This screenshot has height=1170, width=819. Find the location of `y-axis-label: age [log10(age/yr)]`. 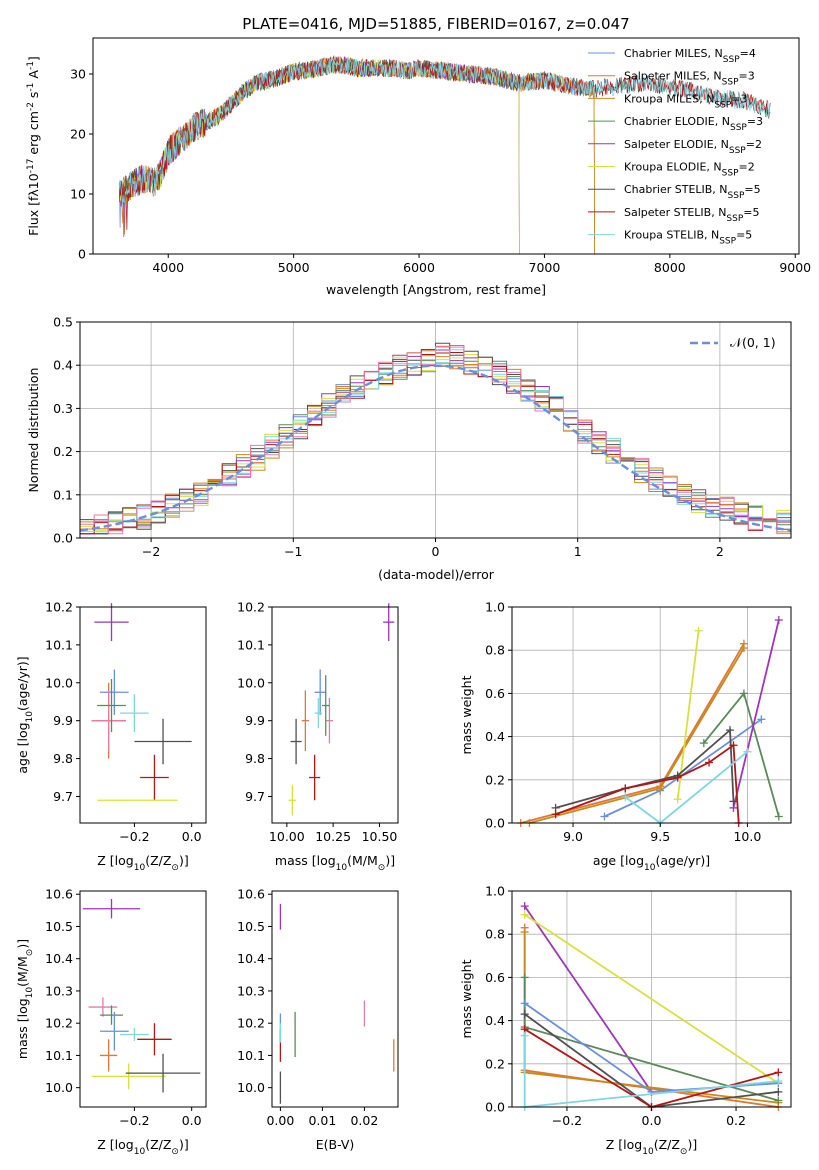

y-axis-label: age [log10(age/yr)] is located at coordinates (25, 714).